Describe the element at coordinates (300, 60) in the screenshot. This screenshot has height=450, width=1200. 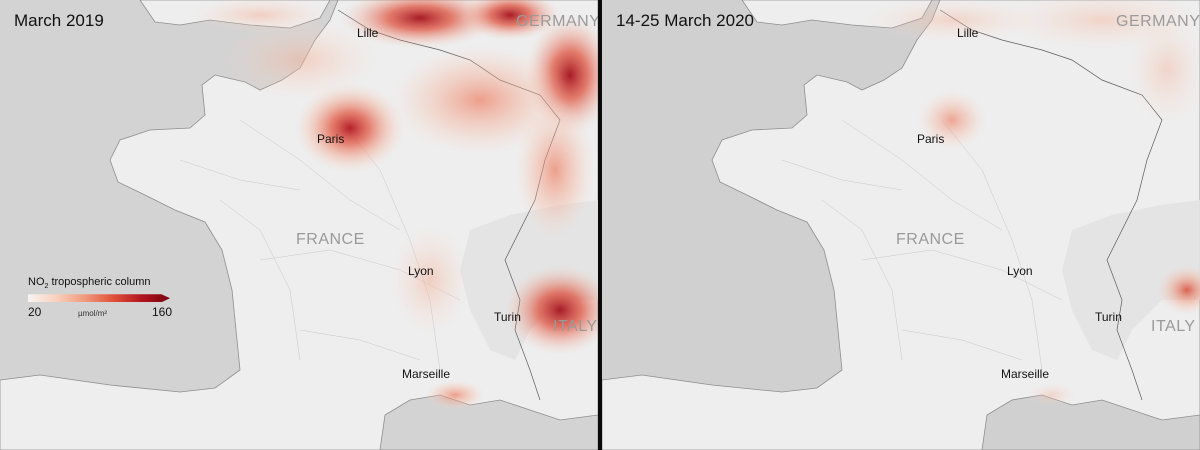
I see `no2-normandy` at that location.